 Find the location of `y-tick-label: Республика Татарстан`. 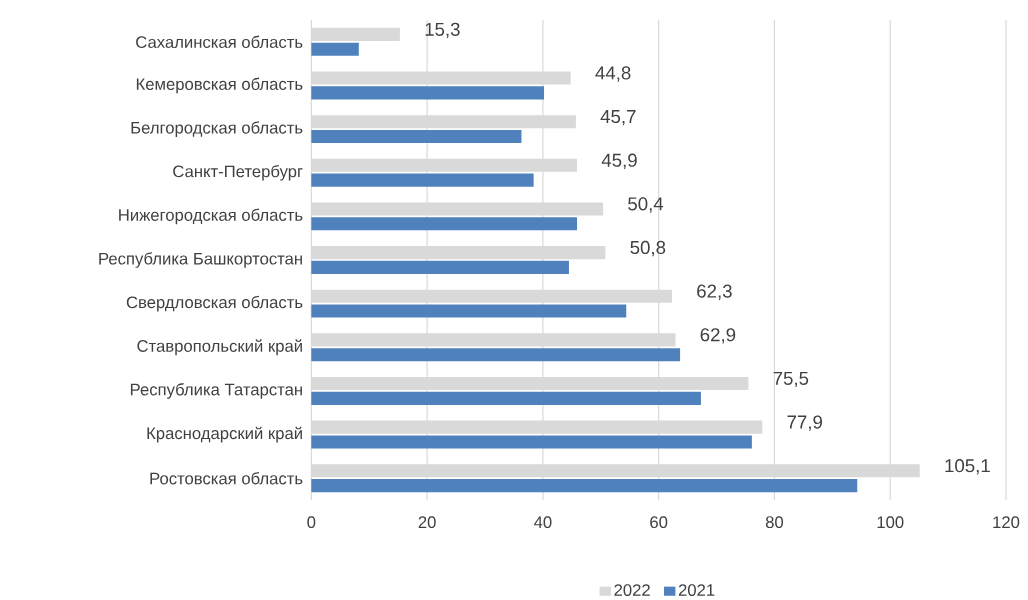

y-tick-label: Республика Татарстан is located at coordinates (216, 391).